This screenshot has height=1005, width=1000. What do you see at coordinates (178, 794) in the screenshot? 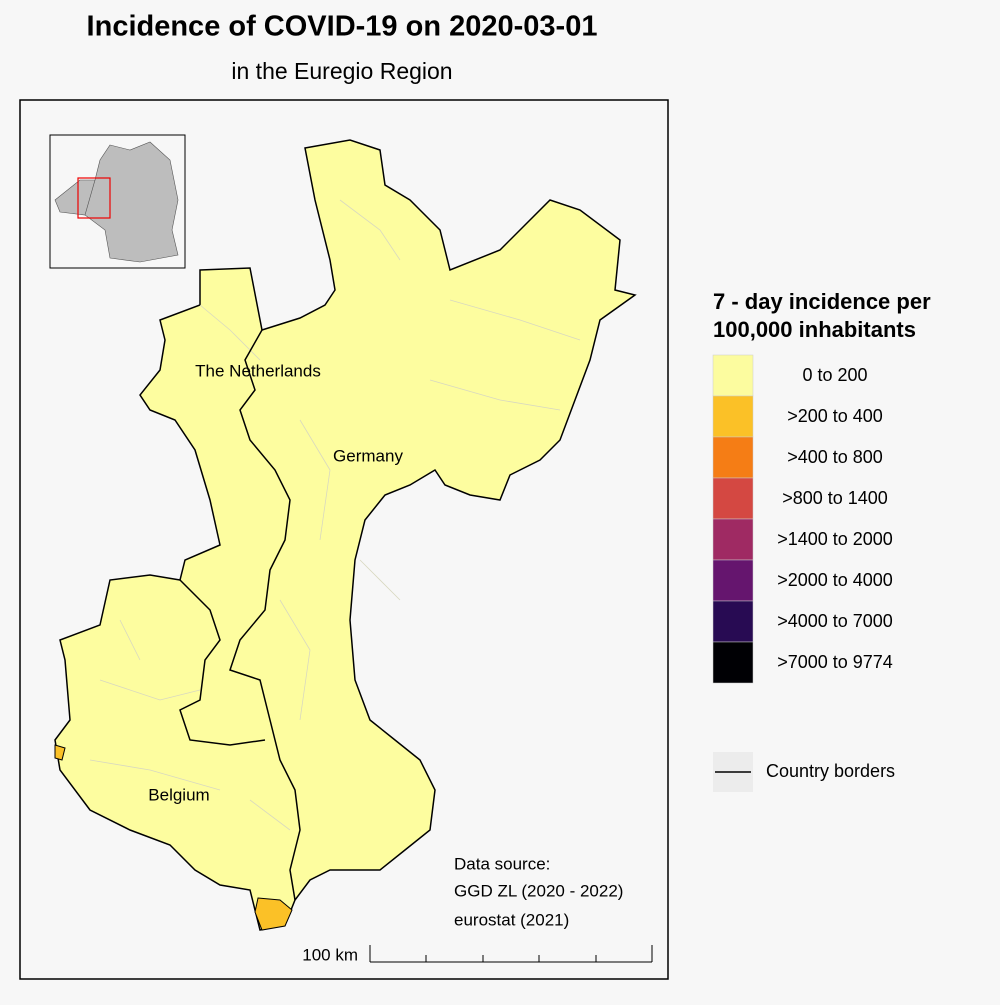
I see `country-label: Belgium` at bounding box center [178, 794].